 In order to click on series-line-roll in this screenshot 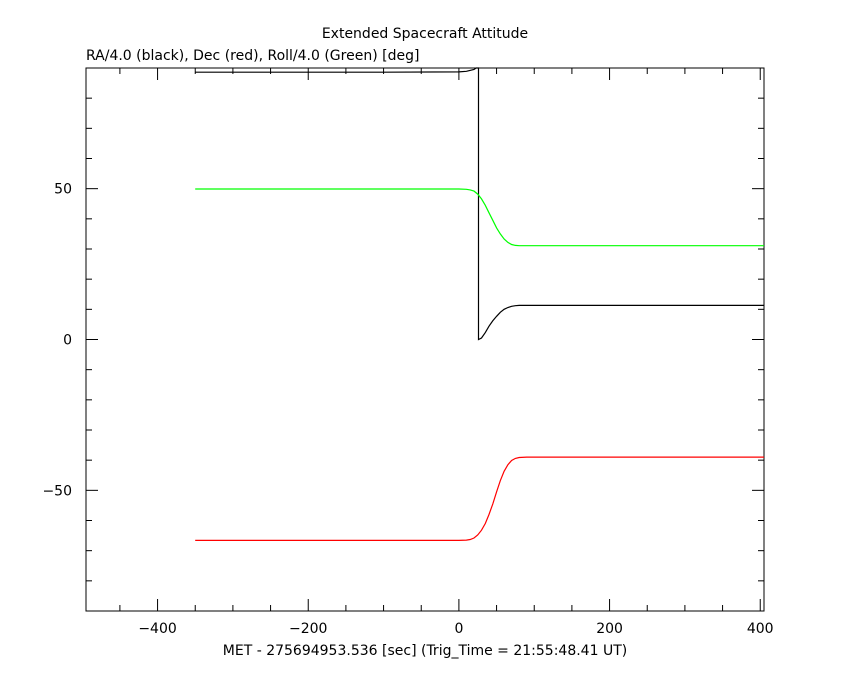, I will do `click(479, 217)`.